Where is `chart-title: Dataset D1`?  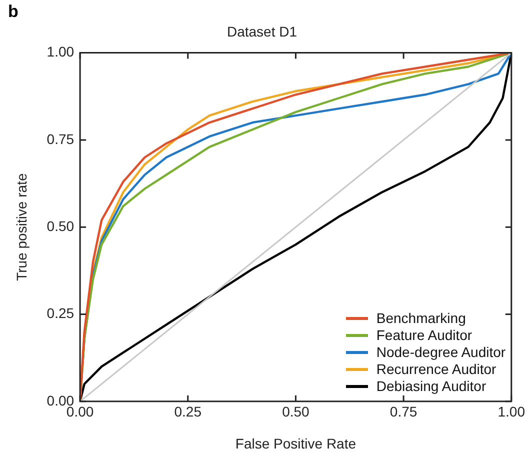 chart-title: Dataset D1 is located at coordinates (262, 31).